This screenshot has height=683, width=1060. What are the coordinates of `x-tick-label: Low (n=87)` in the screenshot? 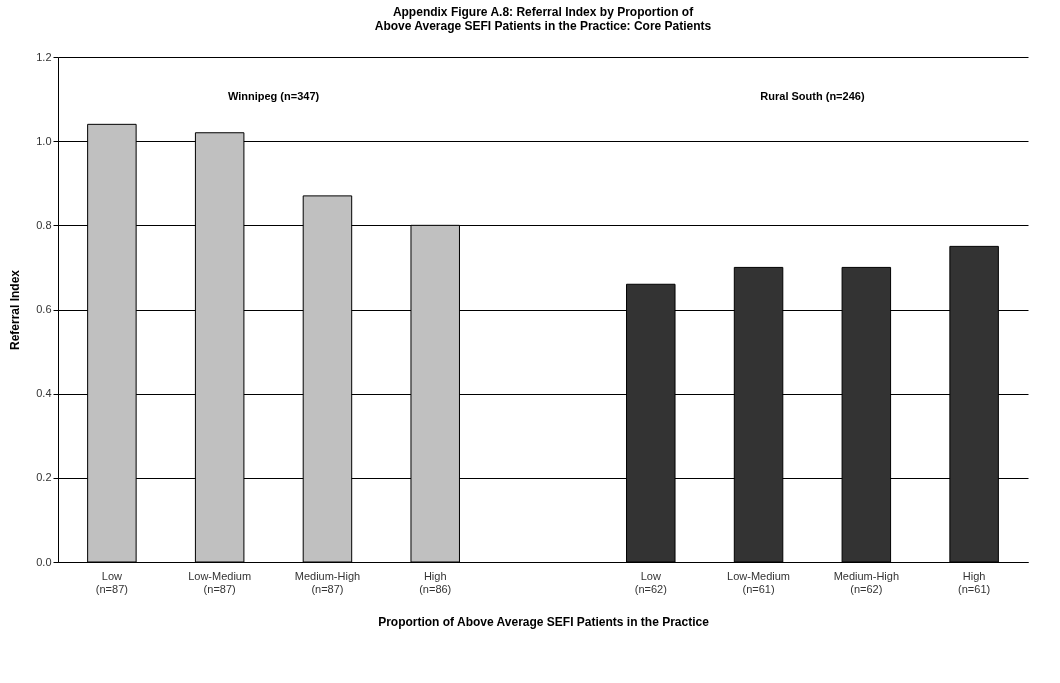 It's located at (111, 582).